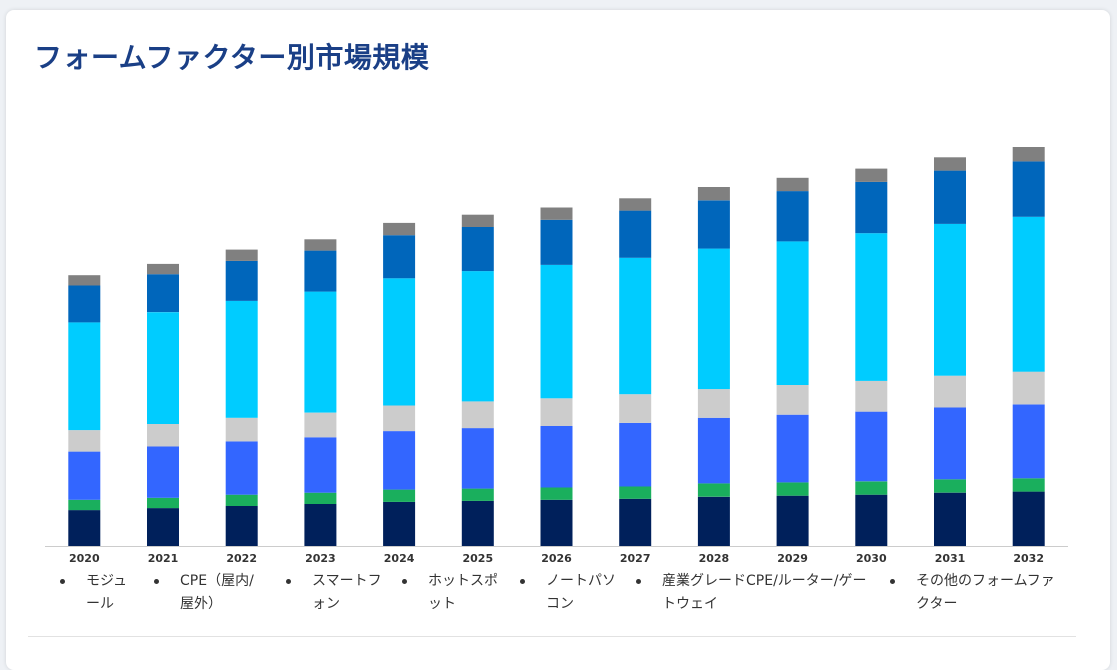 The width and height of the screenshot is (1117, 670). Describe the element at coordinates (581, 592) in the screenshot. I see `legend-label: ノートパソコン` at that location.